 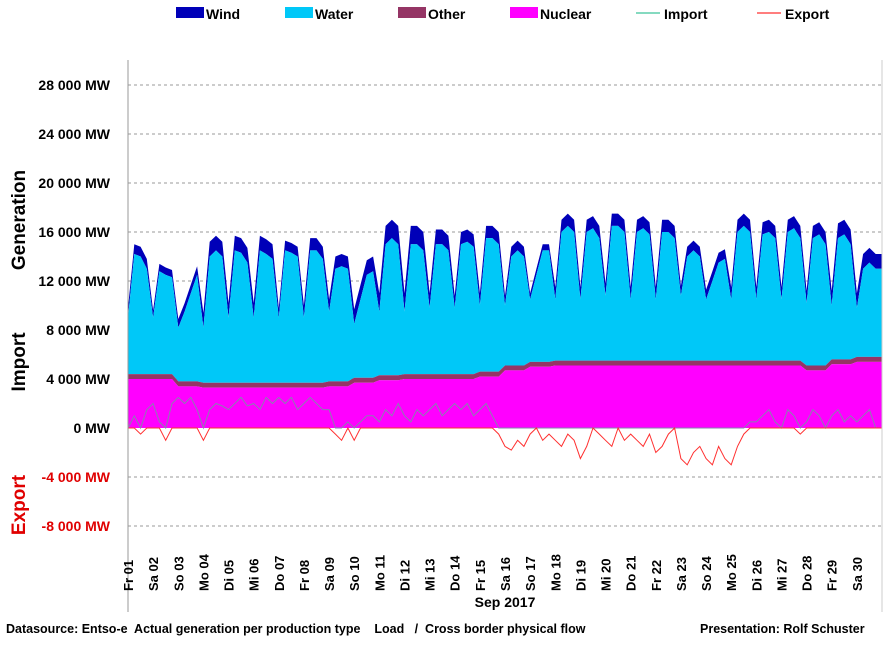 I want to click on x-day-label: Mo 11, so click(x=379, y=573).